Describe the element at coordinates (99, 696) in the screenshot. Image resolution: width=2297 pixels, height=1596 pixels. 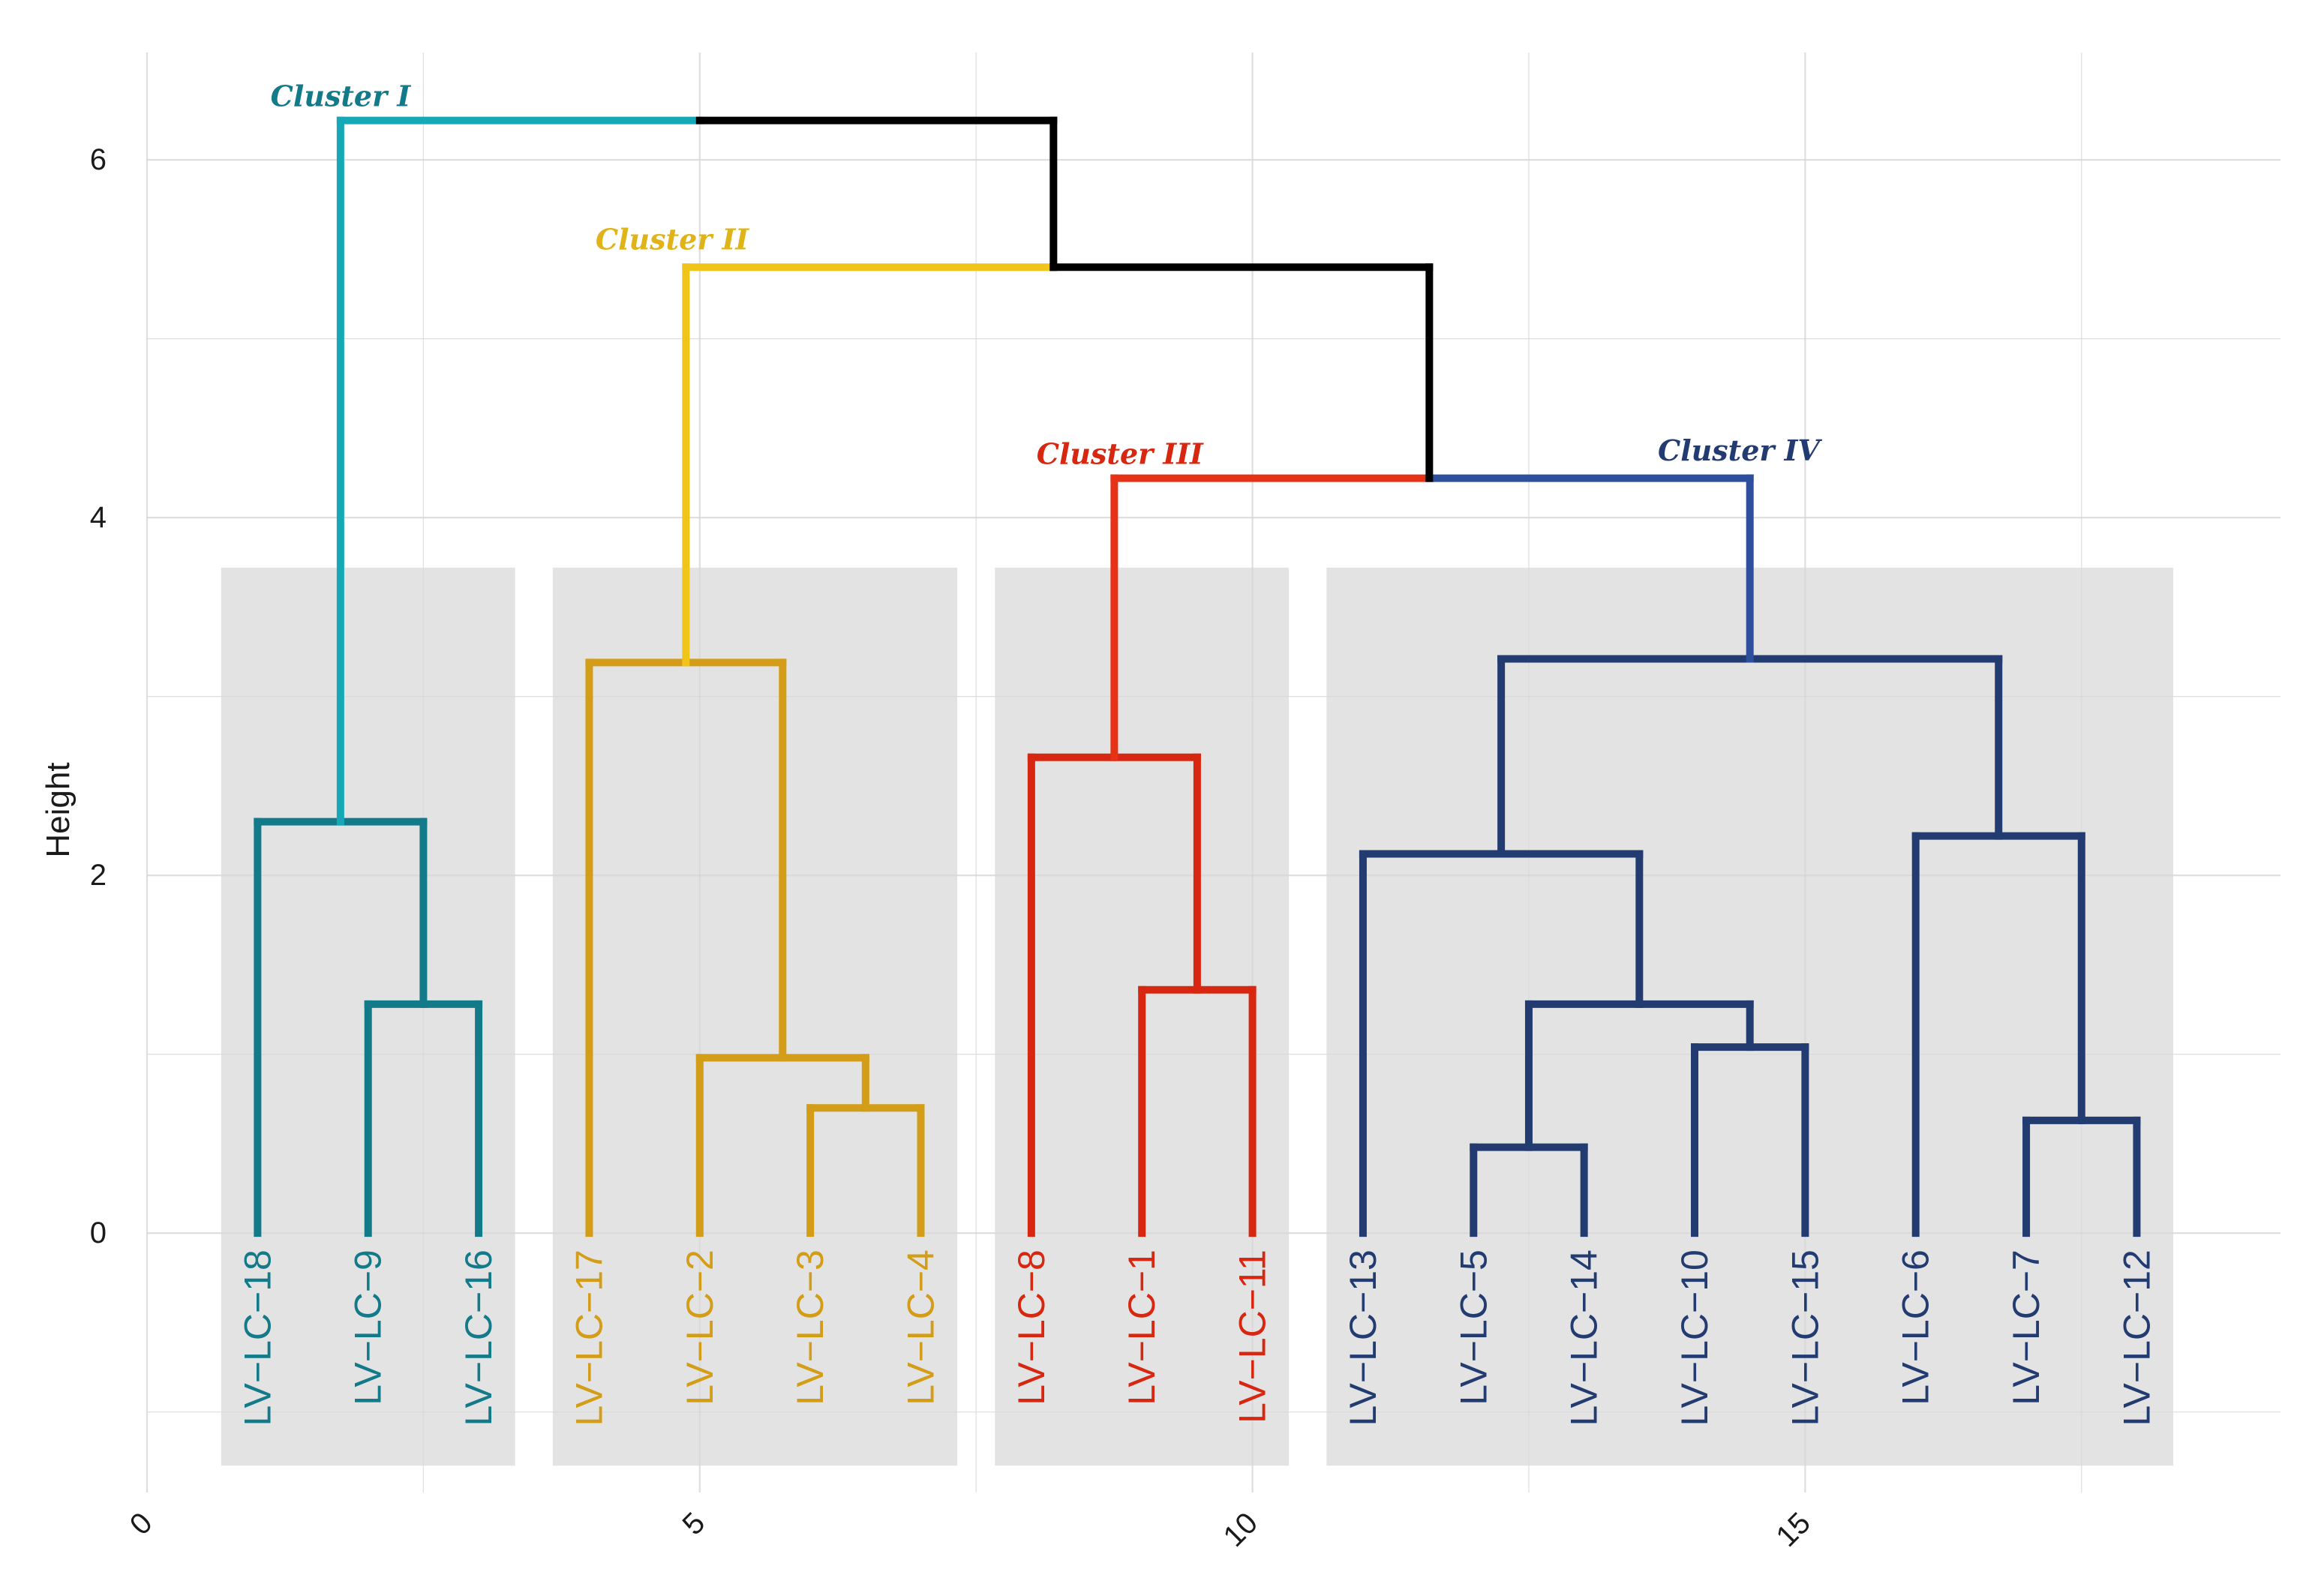
I see `y-axis-ticks: 0 2 4 6` at that location.